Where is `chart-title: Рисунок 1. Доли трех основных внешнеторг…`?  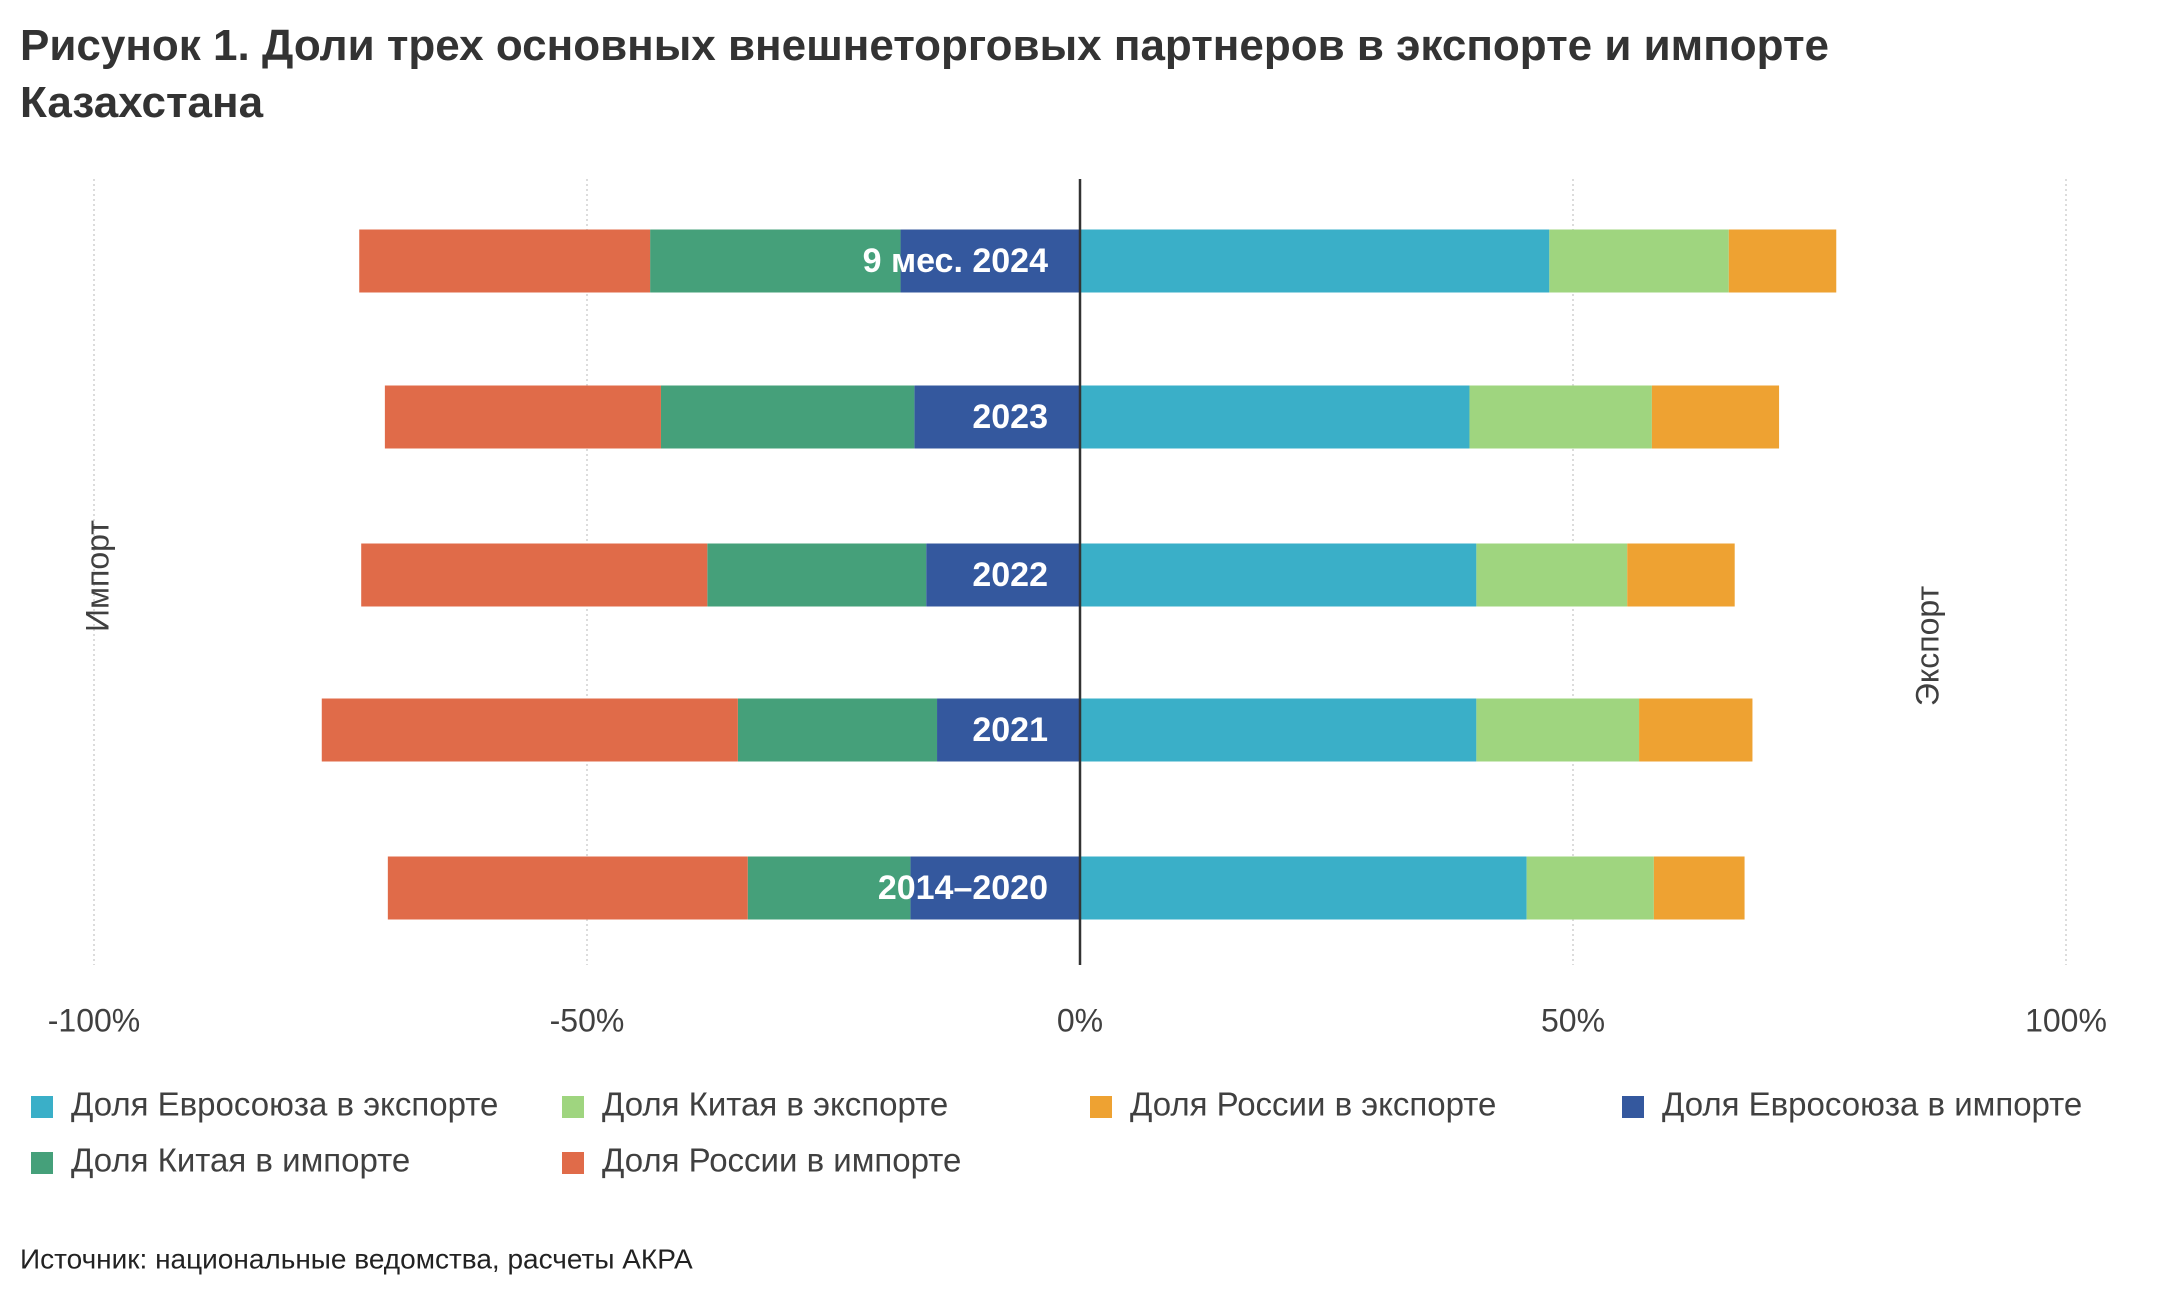 chart-title: Рисунок 1. Доли трех основных внешнеторг… is located at coordinates (924, 74).